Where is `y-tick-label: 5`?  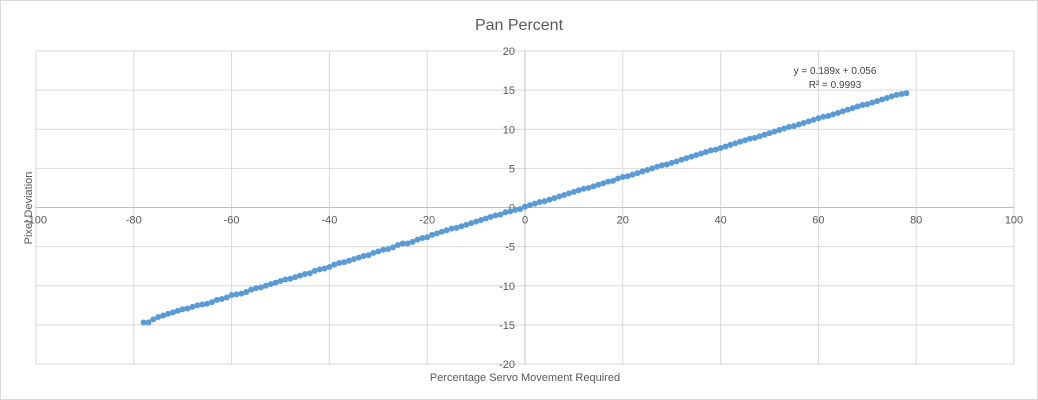
y-tick-label: 5 is located at coordinates (512, 169).